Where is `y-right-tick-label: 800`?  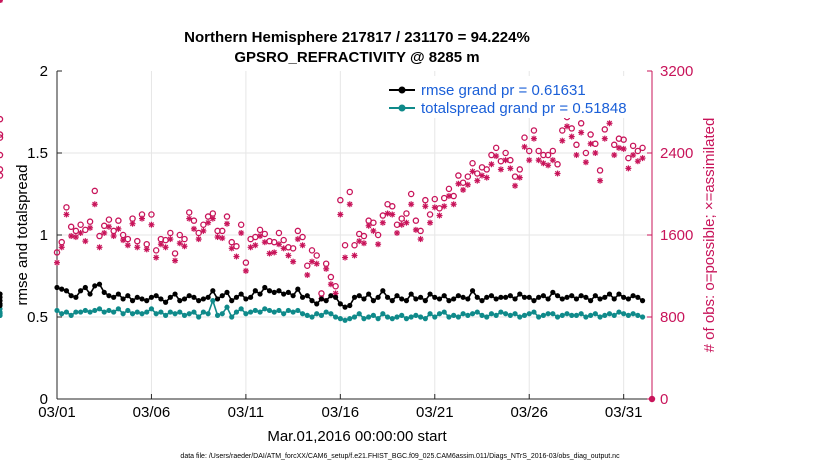 y-right-tick-label: 800 is located at coordinates (672, 317).